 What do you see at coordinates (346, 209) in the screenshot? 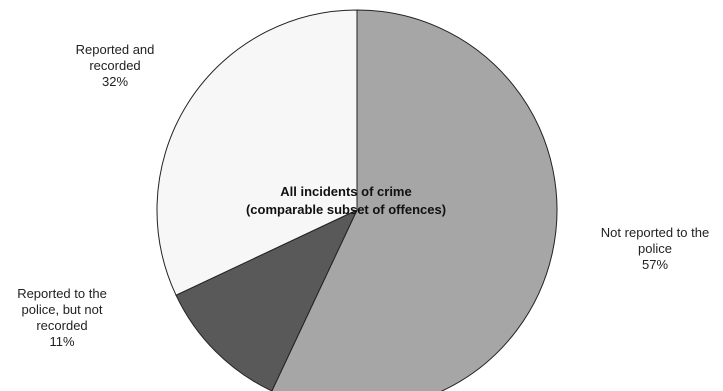
I see `center-label-line-2: (comparable subset of offences)` at bounding box center [346, 209].